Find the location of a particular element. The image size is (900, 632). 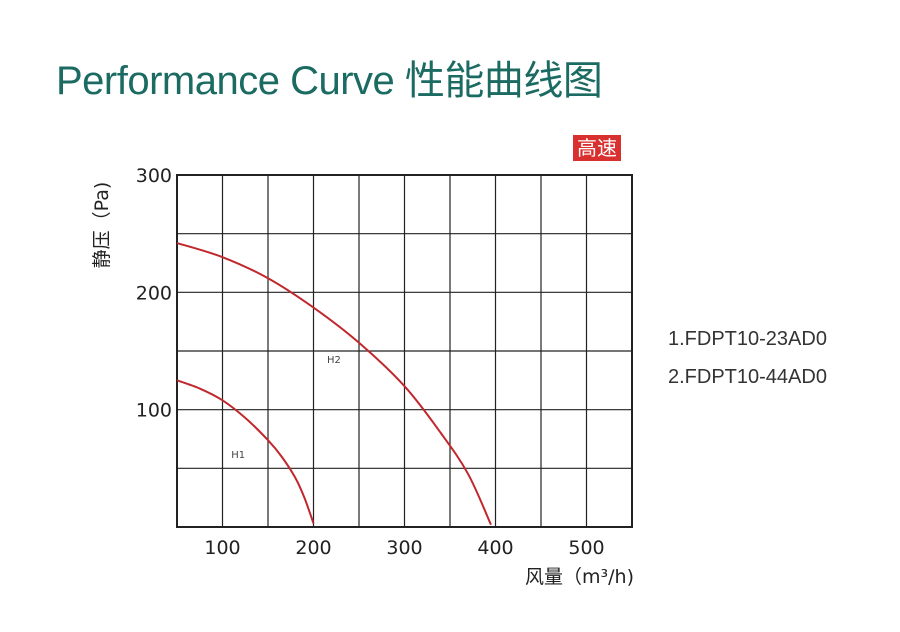

curve-label-h2: H2 is located at coordinates (334, 360).